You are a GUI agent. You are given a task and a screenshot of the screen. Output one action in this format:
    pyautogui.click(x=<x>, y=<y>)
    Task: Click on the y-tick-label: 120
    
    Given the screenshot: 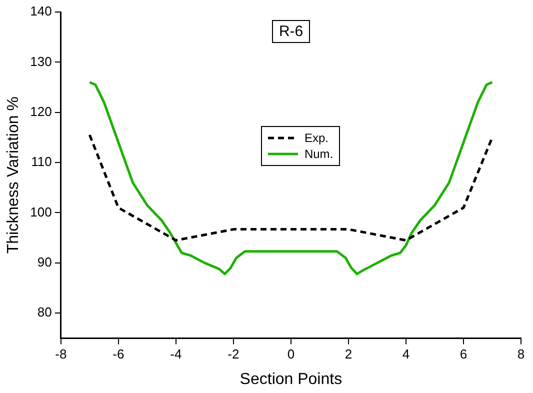 What is the action you would take?
    pyautogui.click(x=41, y=111)
    